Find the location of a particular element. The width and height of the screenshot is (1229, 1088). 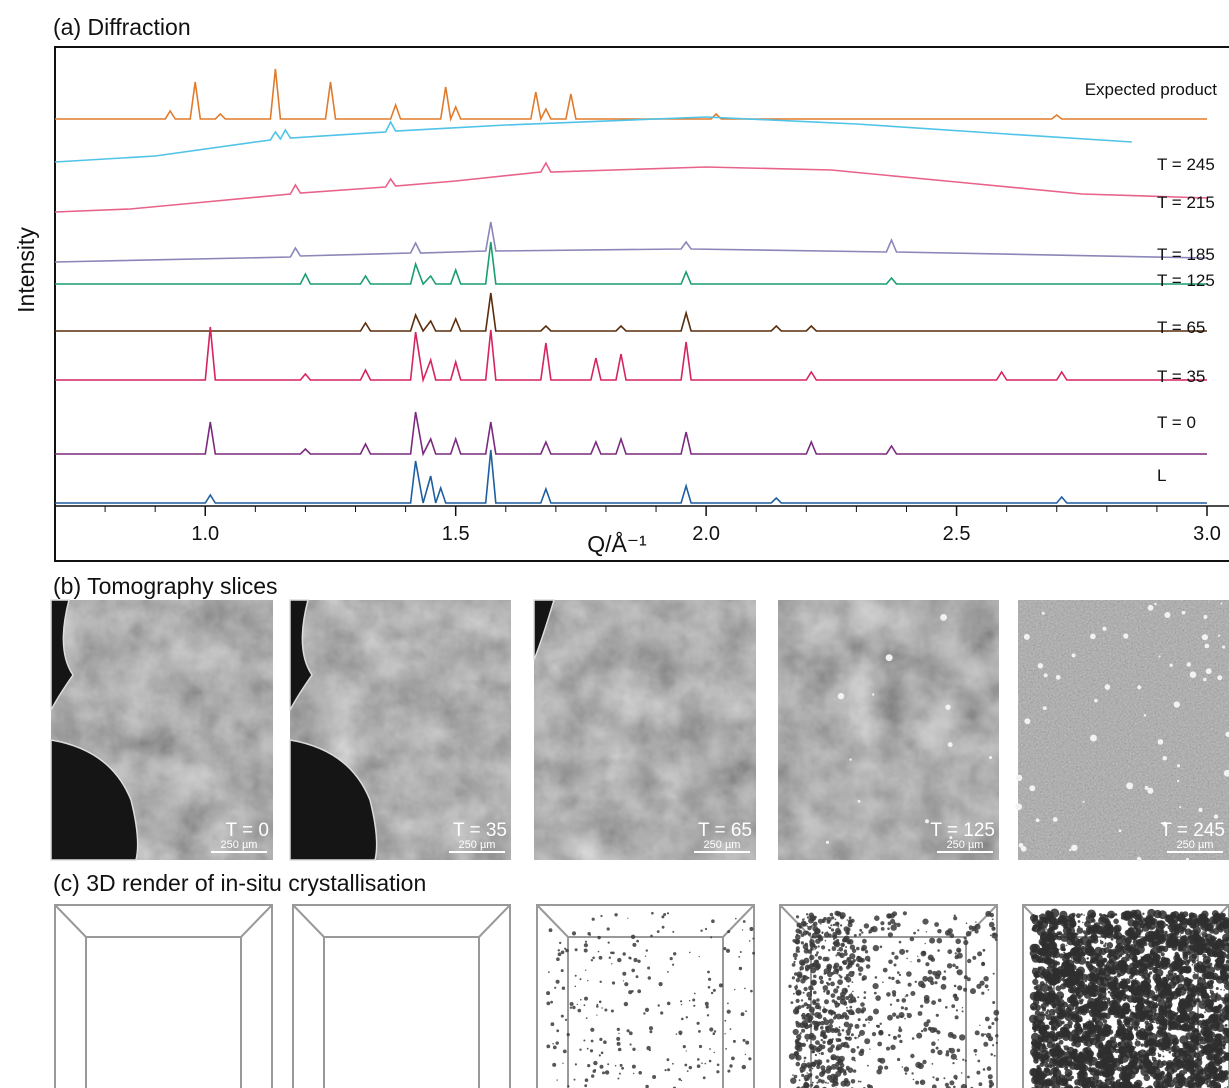

slice-label: T = 65 is located at coordinates (725, 830).